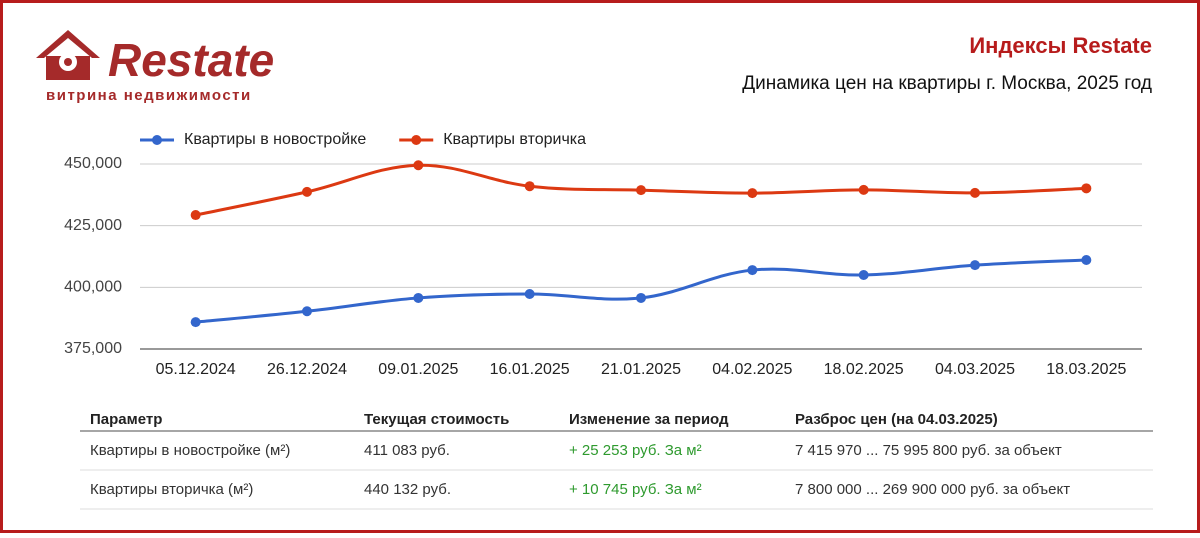 The image size is (1200, 538). I want to click on legend-label: Квартиры вторичка, so click(514, 139).